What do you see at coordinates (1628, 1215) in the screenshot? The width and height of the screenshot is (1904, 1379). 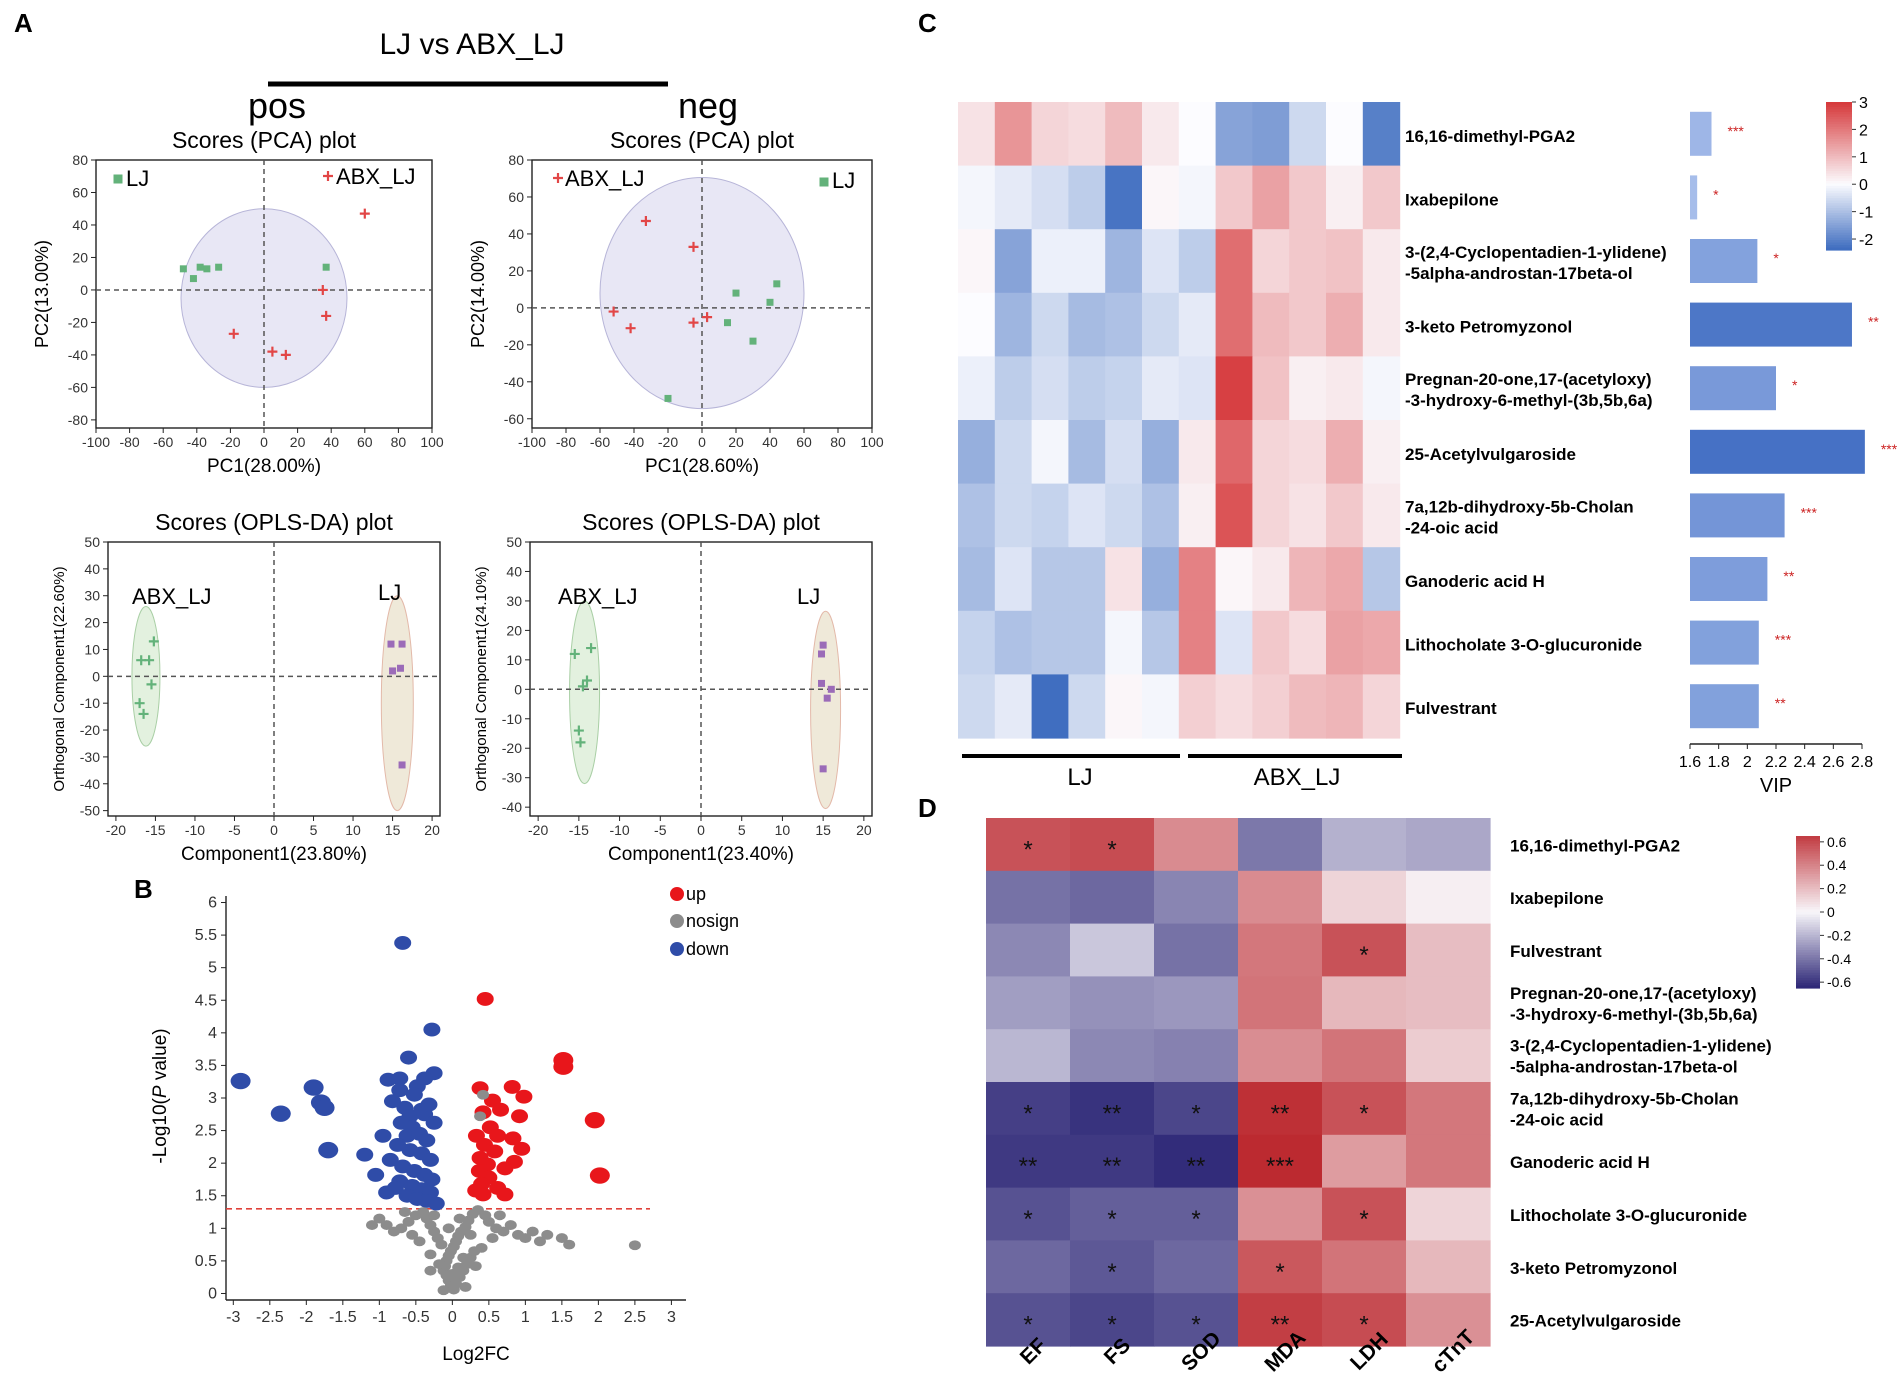 I see `metabolite-label: Lithocholate 3-O-glucuronide` at bounding box center [1628, 1215].